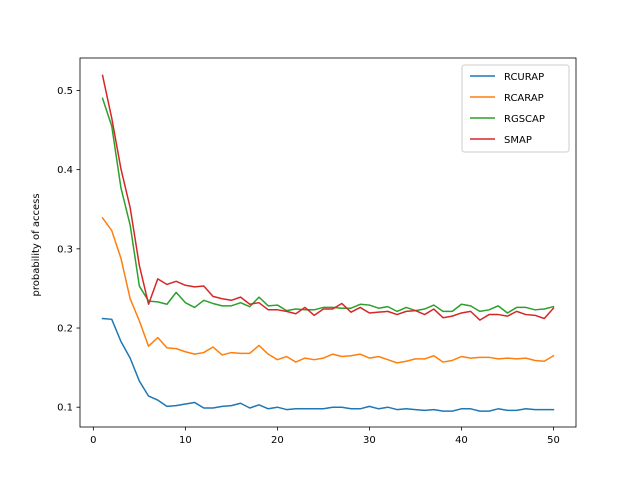  What do you see at coordinates (93, 440) in the screenshot?
I see `x-tick-label: 0` at bounding box center [93, 440].